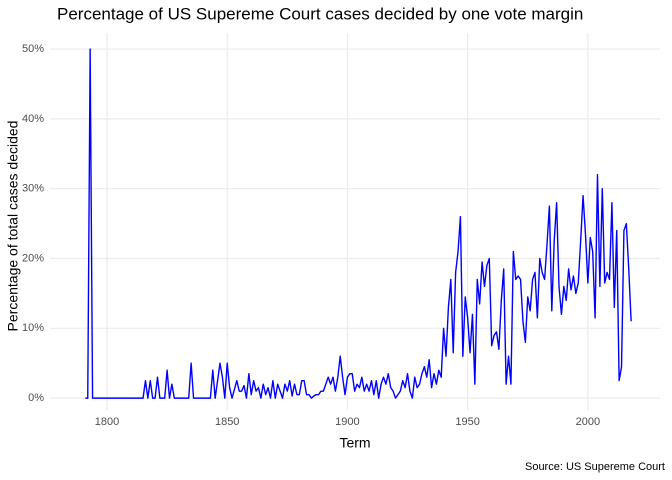 The image size is (672, 480). Describe the element at coordinates (588, 422) in the screenshot. I see `x-tick-label: 2000` at that location.